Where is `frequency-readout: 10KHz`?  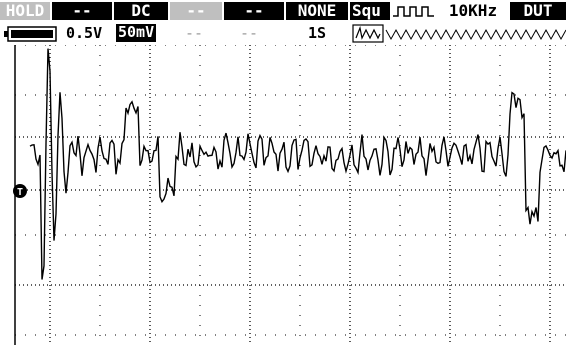
frequency-readout: 10KHz is located at coordinates (473, 11).